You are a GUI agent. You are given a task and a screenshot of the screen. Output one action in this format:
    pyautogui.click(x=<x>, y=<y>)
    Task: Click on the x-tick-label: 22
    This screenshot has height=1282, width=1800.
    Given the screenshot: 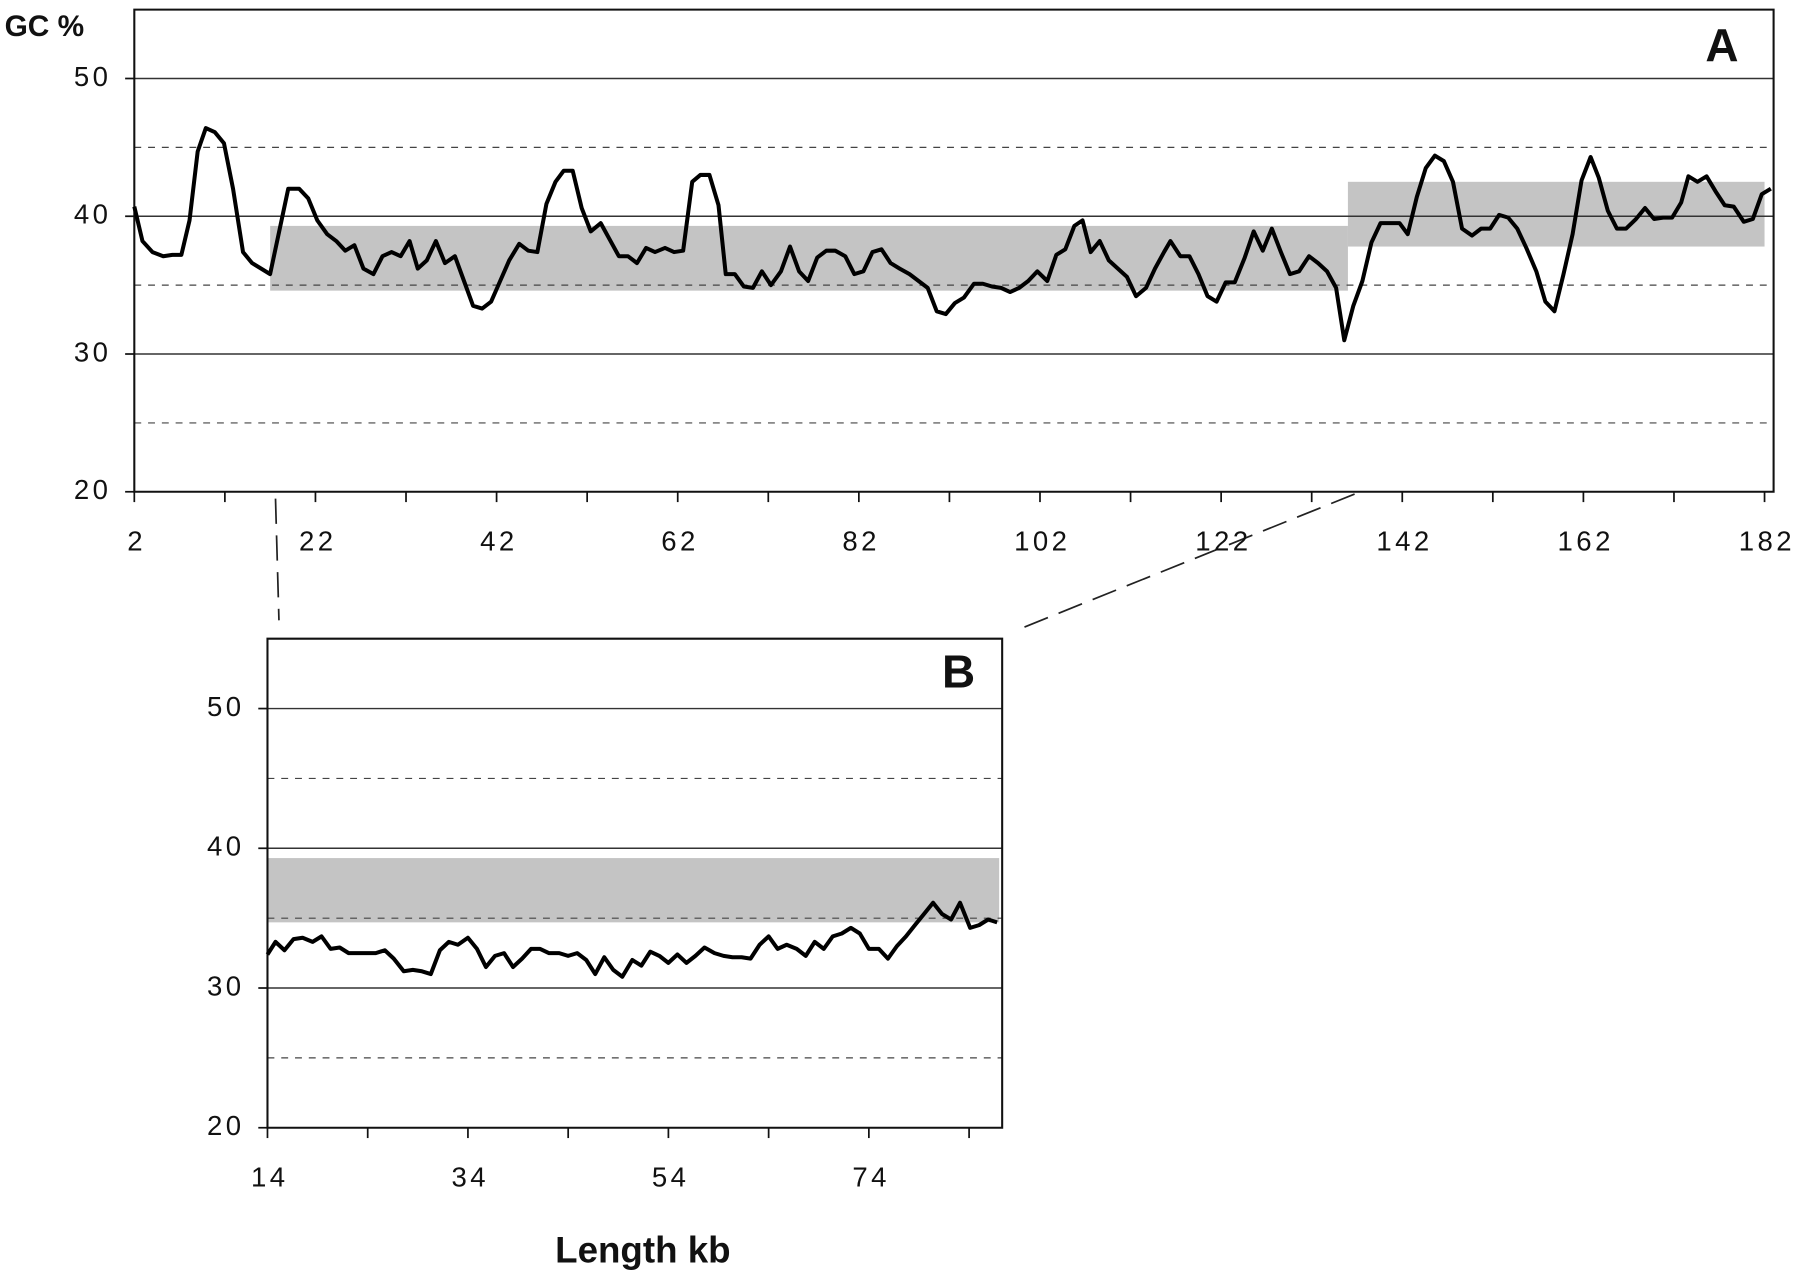 What is the action you would take?
    pyautogui.click(x=318, y=541)
    